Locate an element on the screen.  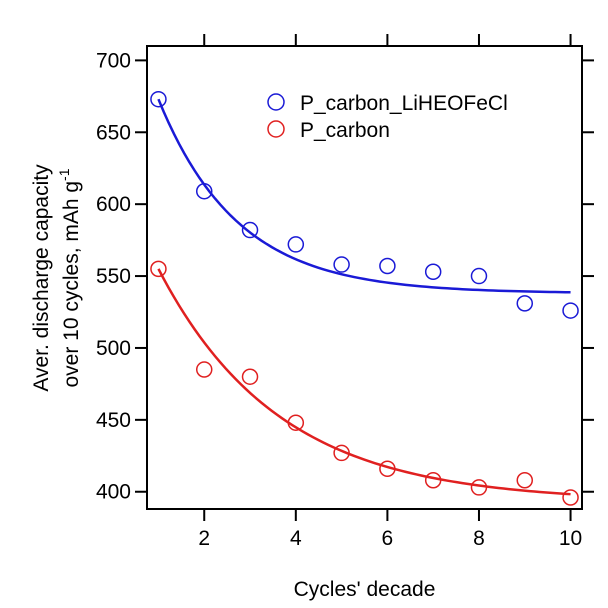
y-tick-label: 650 is located at coordinates (113, 132).